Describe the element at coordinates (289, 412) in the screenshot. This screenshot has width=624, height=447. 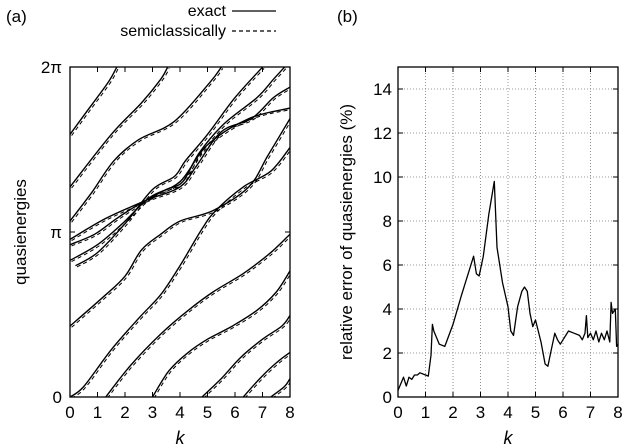
I see `a-xtick-label: 8` at that location.